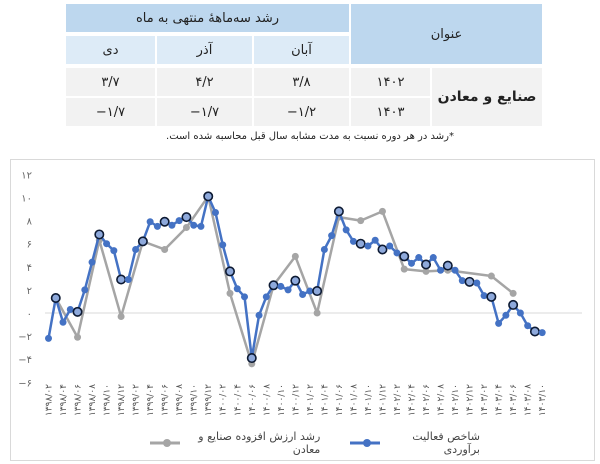  What do you see at coordinates (180, 400) in the screenshot?
I see `x-tick-label: ۱۳۹۹/۰۸` at bounding box center [180, 400].